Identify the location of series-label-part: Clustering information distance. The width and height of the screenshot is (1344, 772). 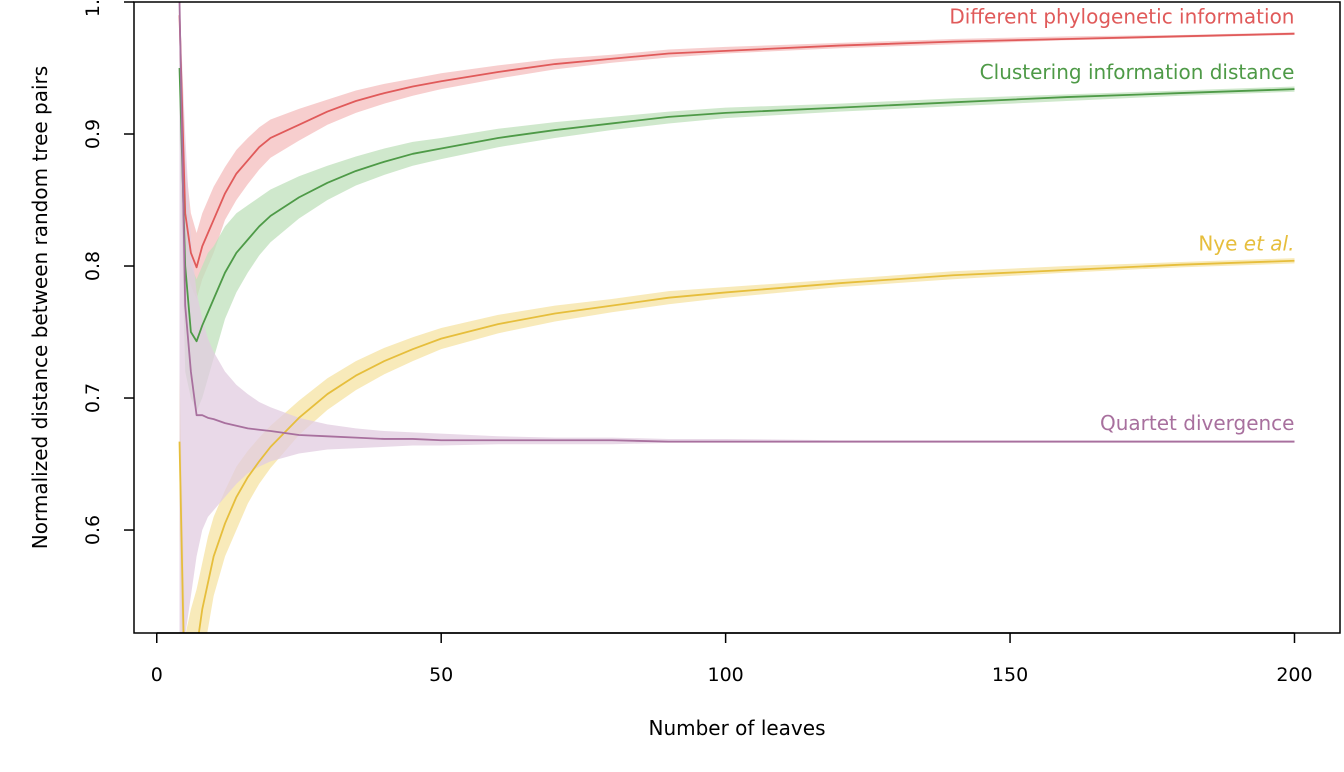
(1137, 72).